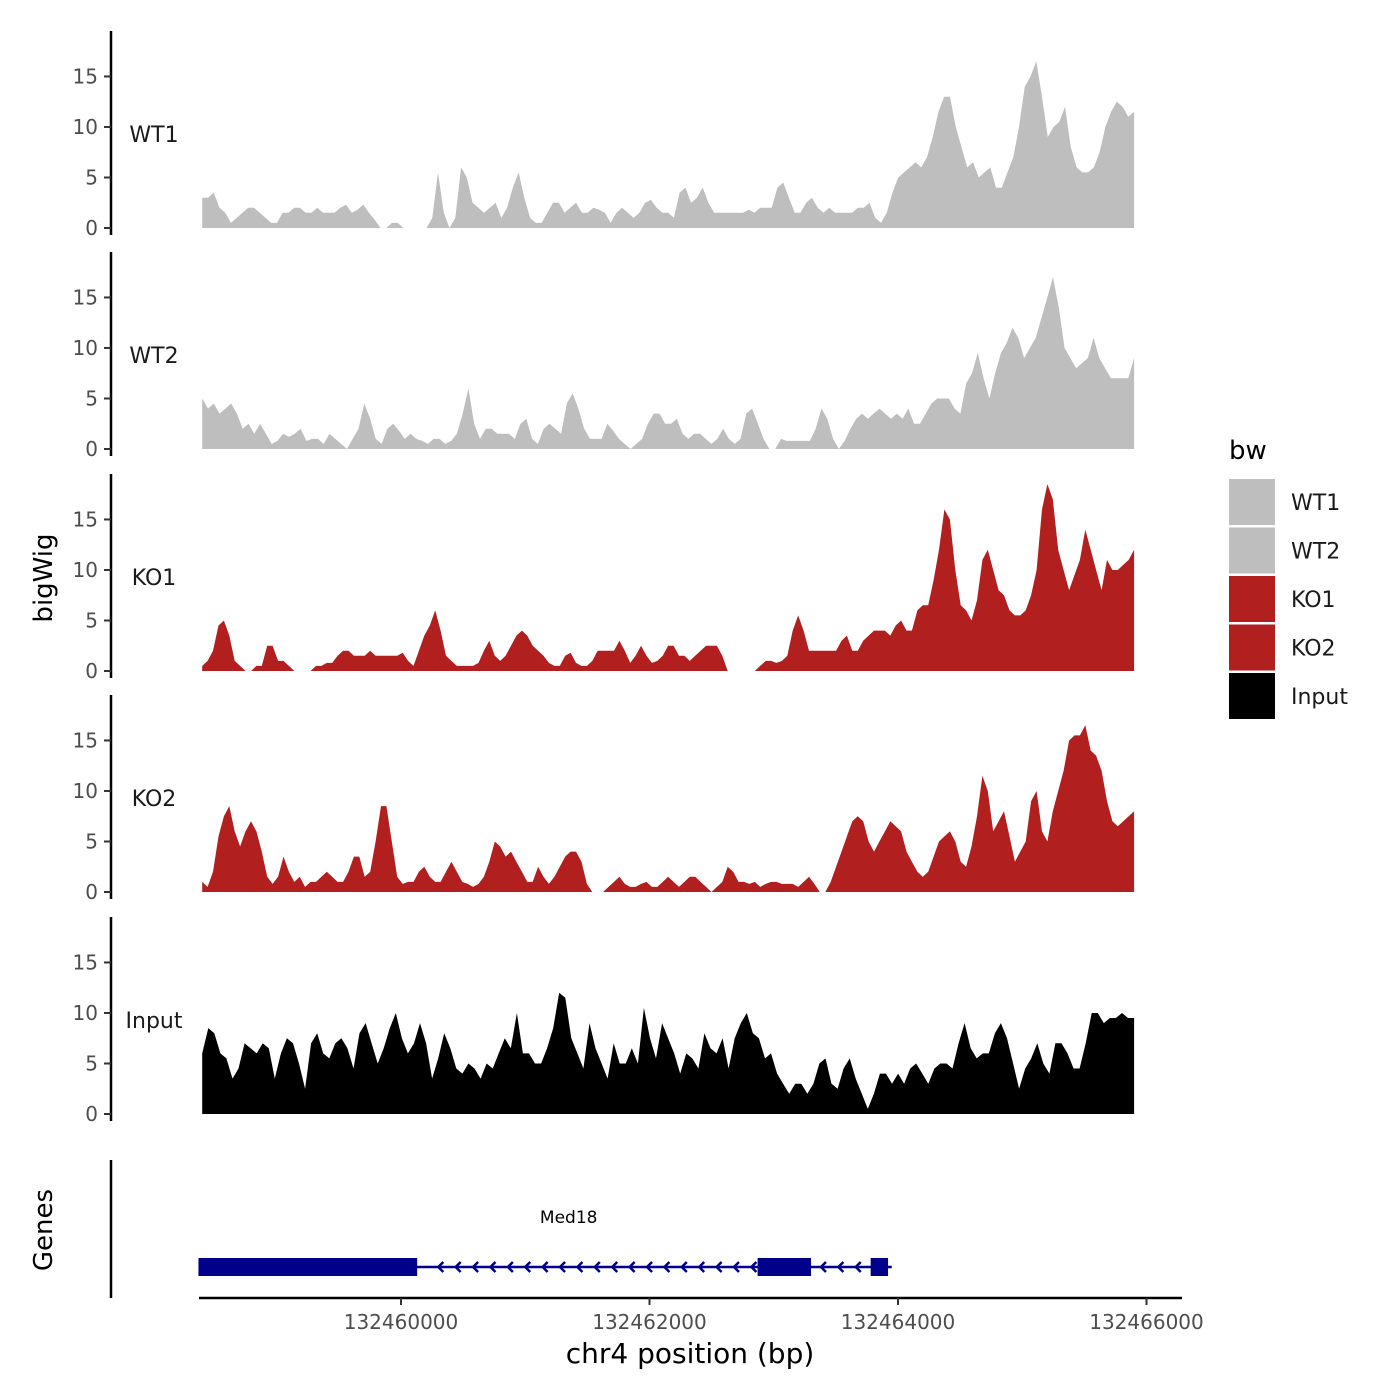  What do you see at coordinates (460, 1229) in the screenshot?
I see `genes-panel: Genes Med18` at bounding box center [460, 1229].